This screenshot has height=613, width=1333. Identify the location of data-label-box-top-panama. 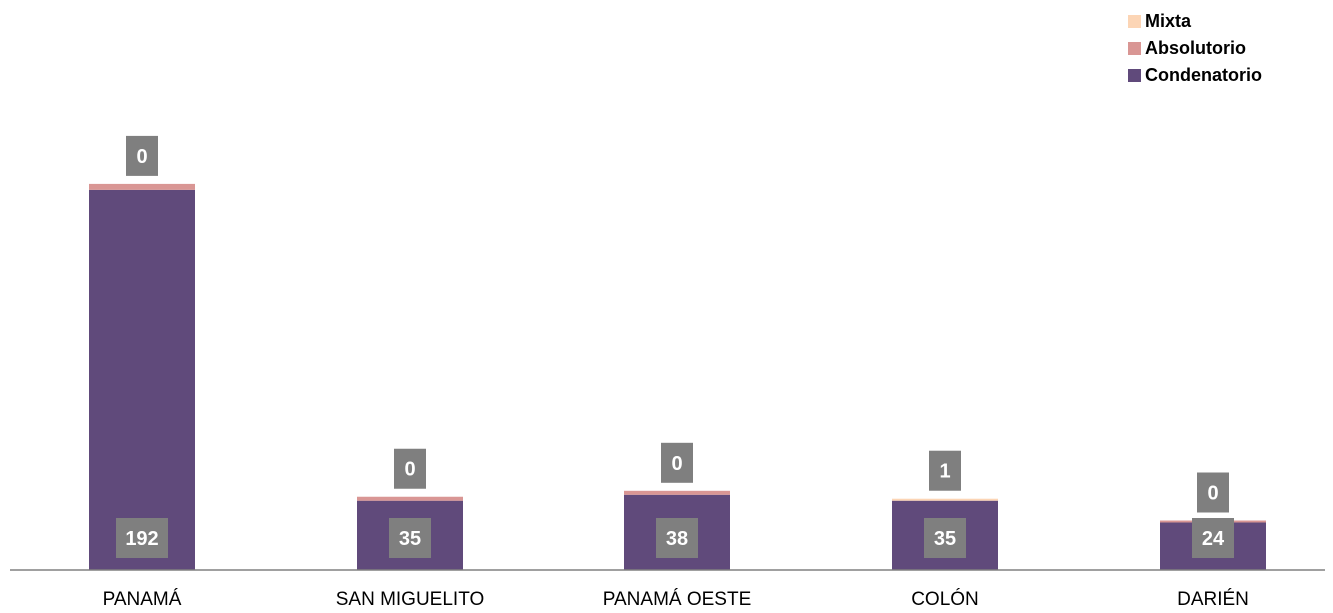
(142, 155).